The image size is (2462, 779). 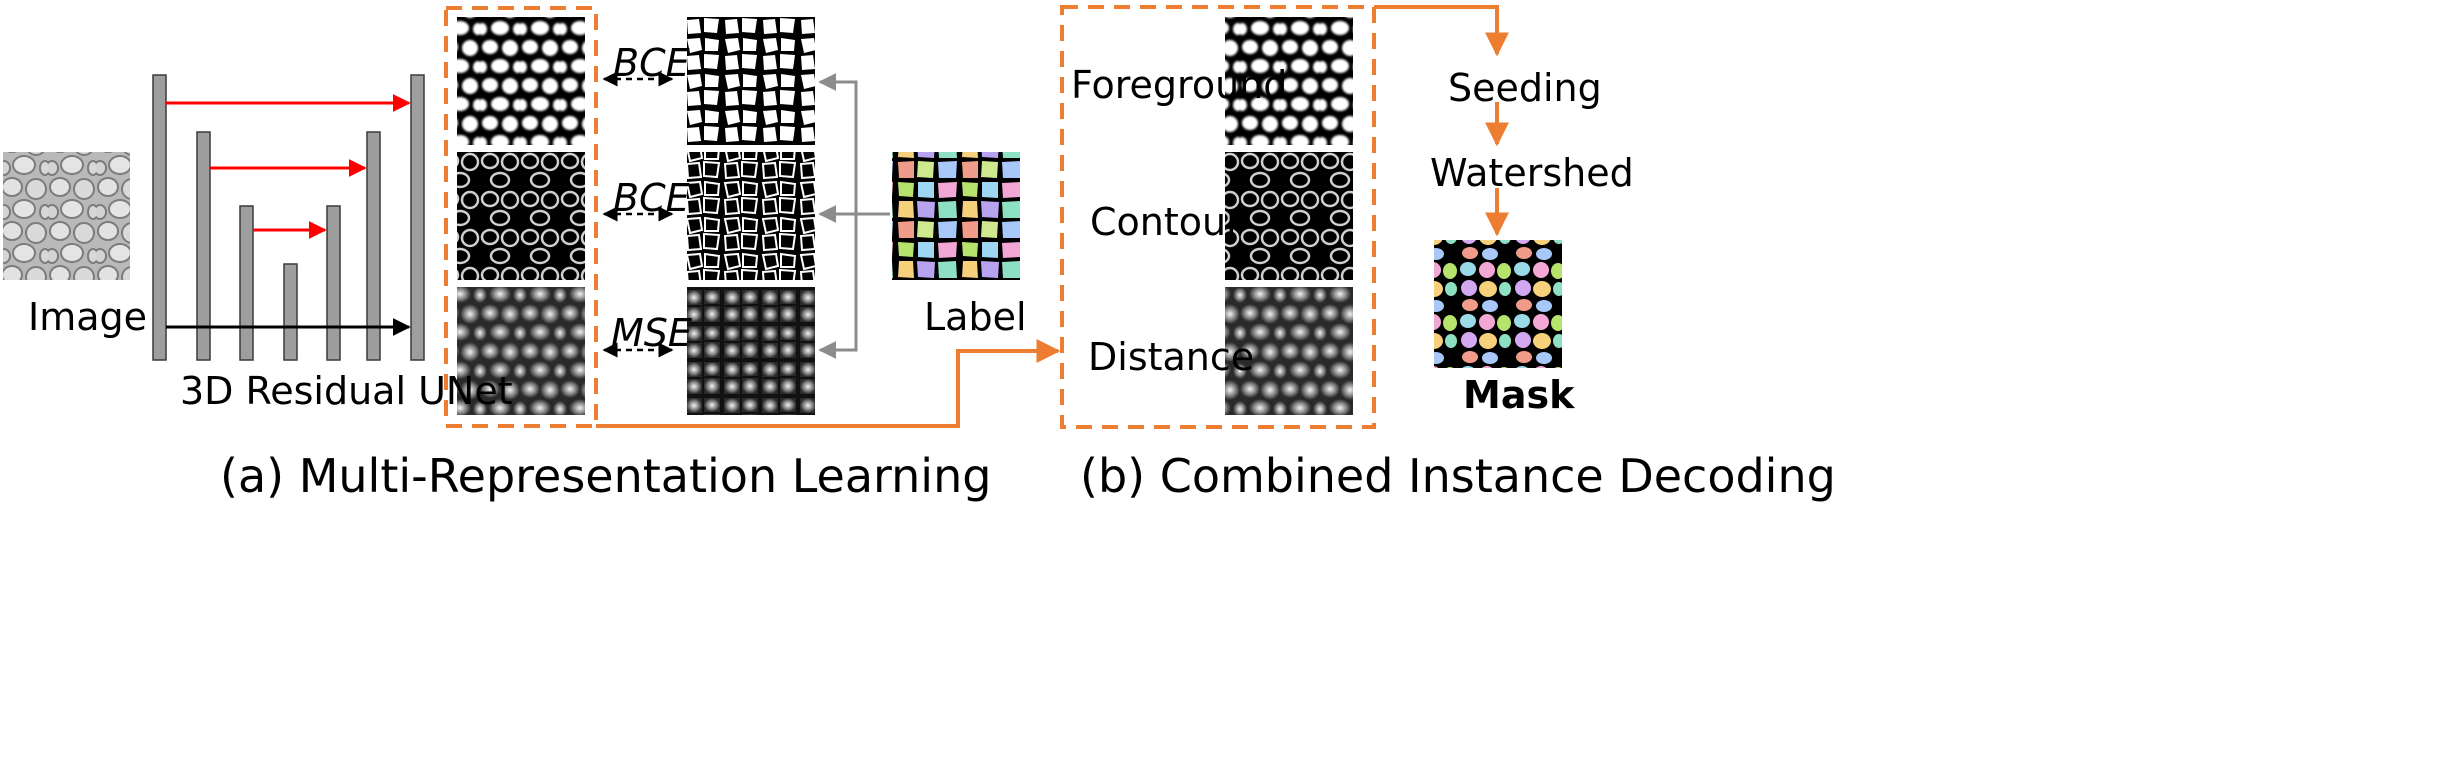 I want to click on caption-b: (b) Combined Instance Decoding, so click(x=1458, y=476).